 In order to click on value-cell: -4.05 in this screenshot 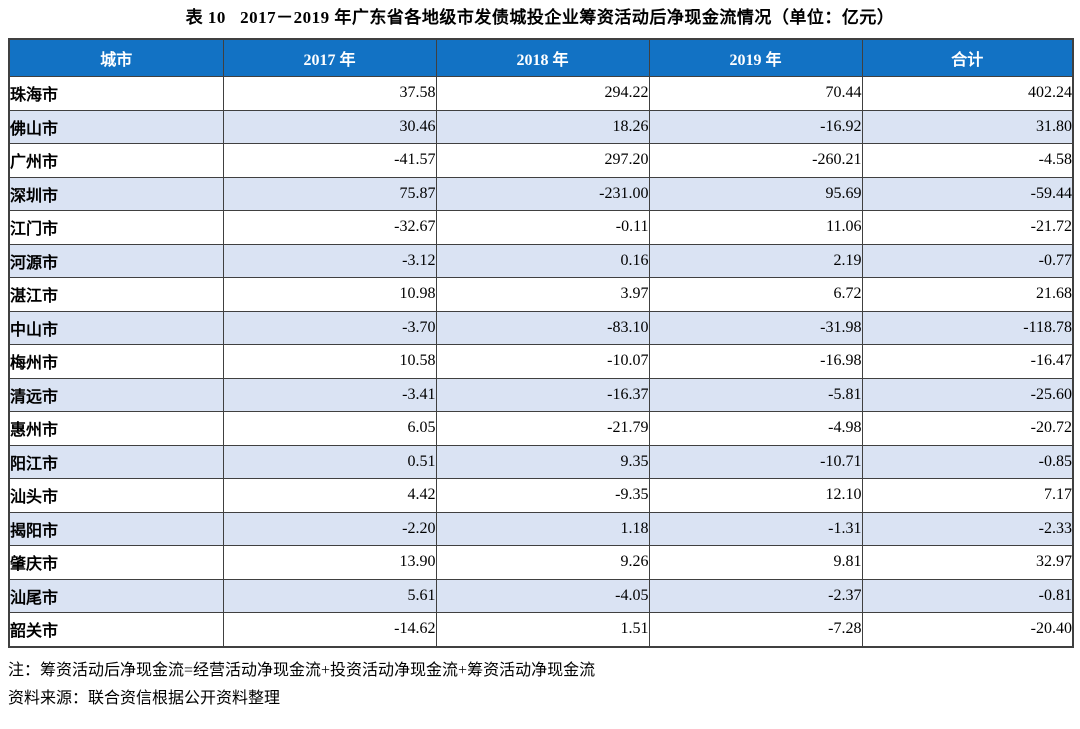, I will do `click(542, 595)`.